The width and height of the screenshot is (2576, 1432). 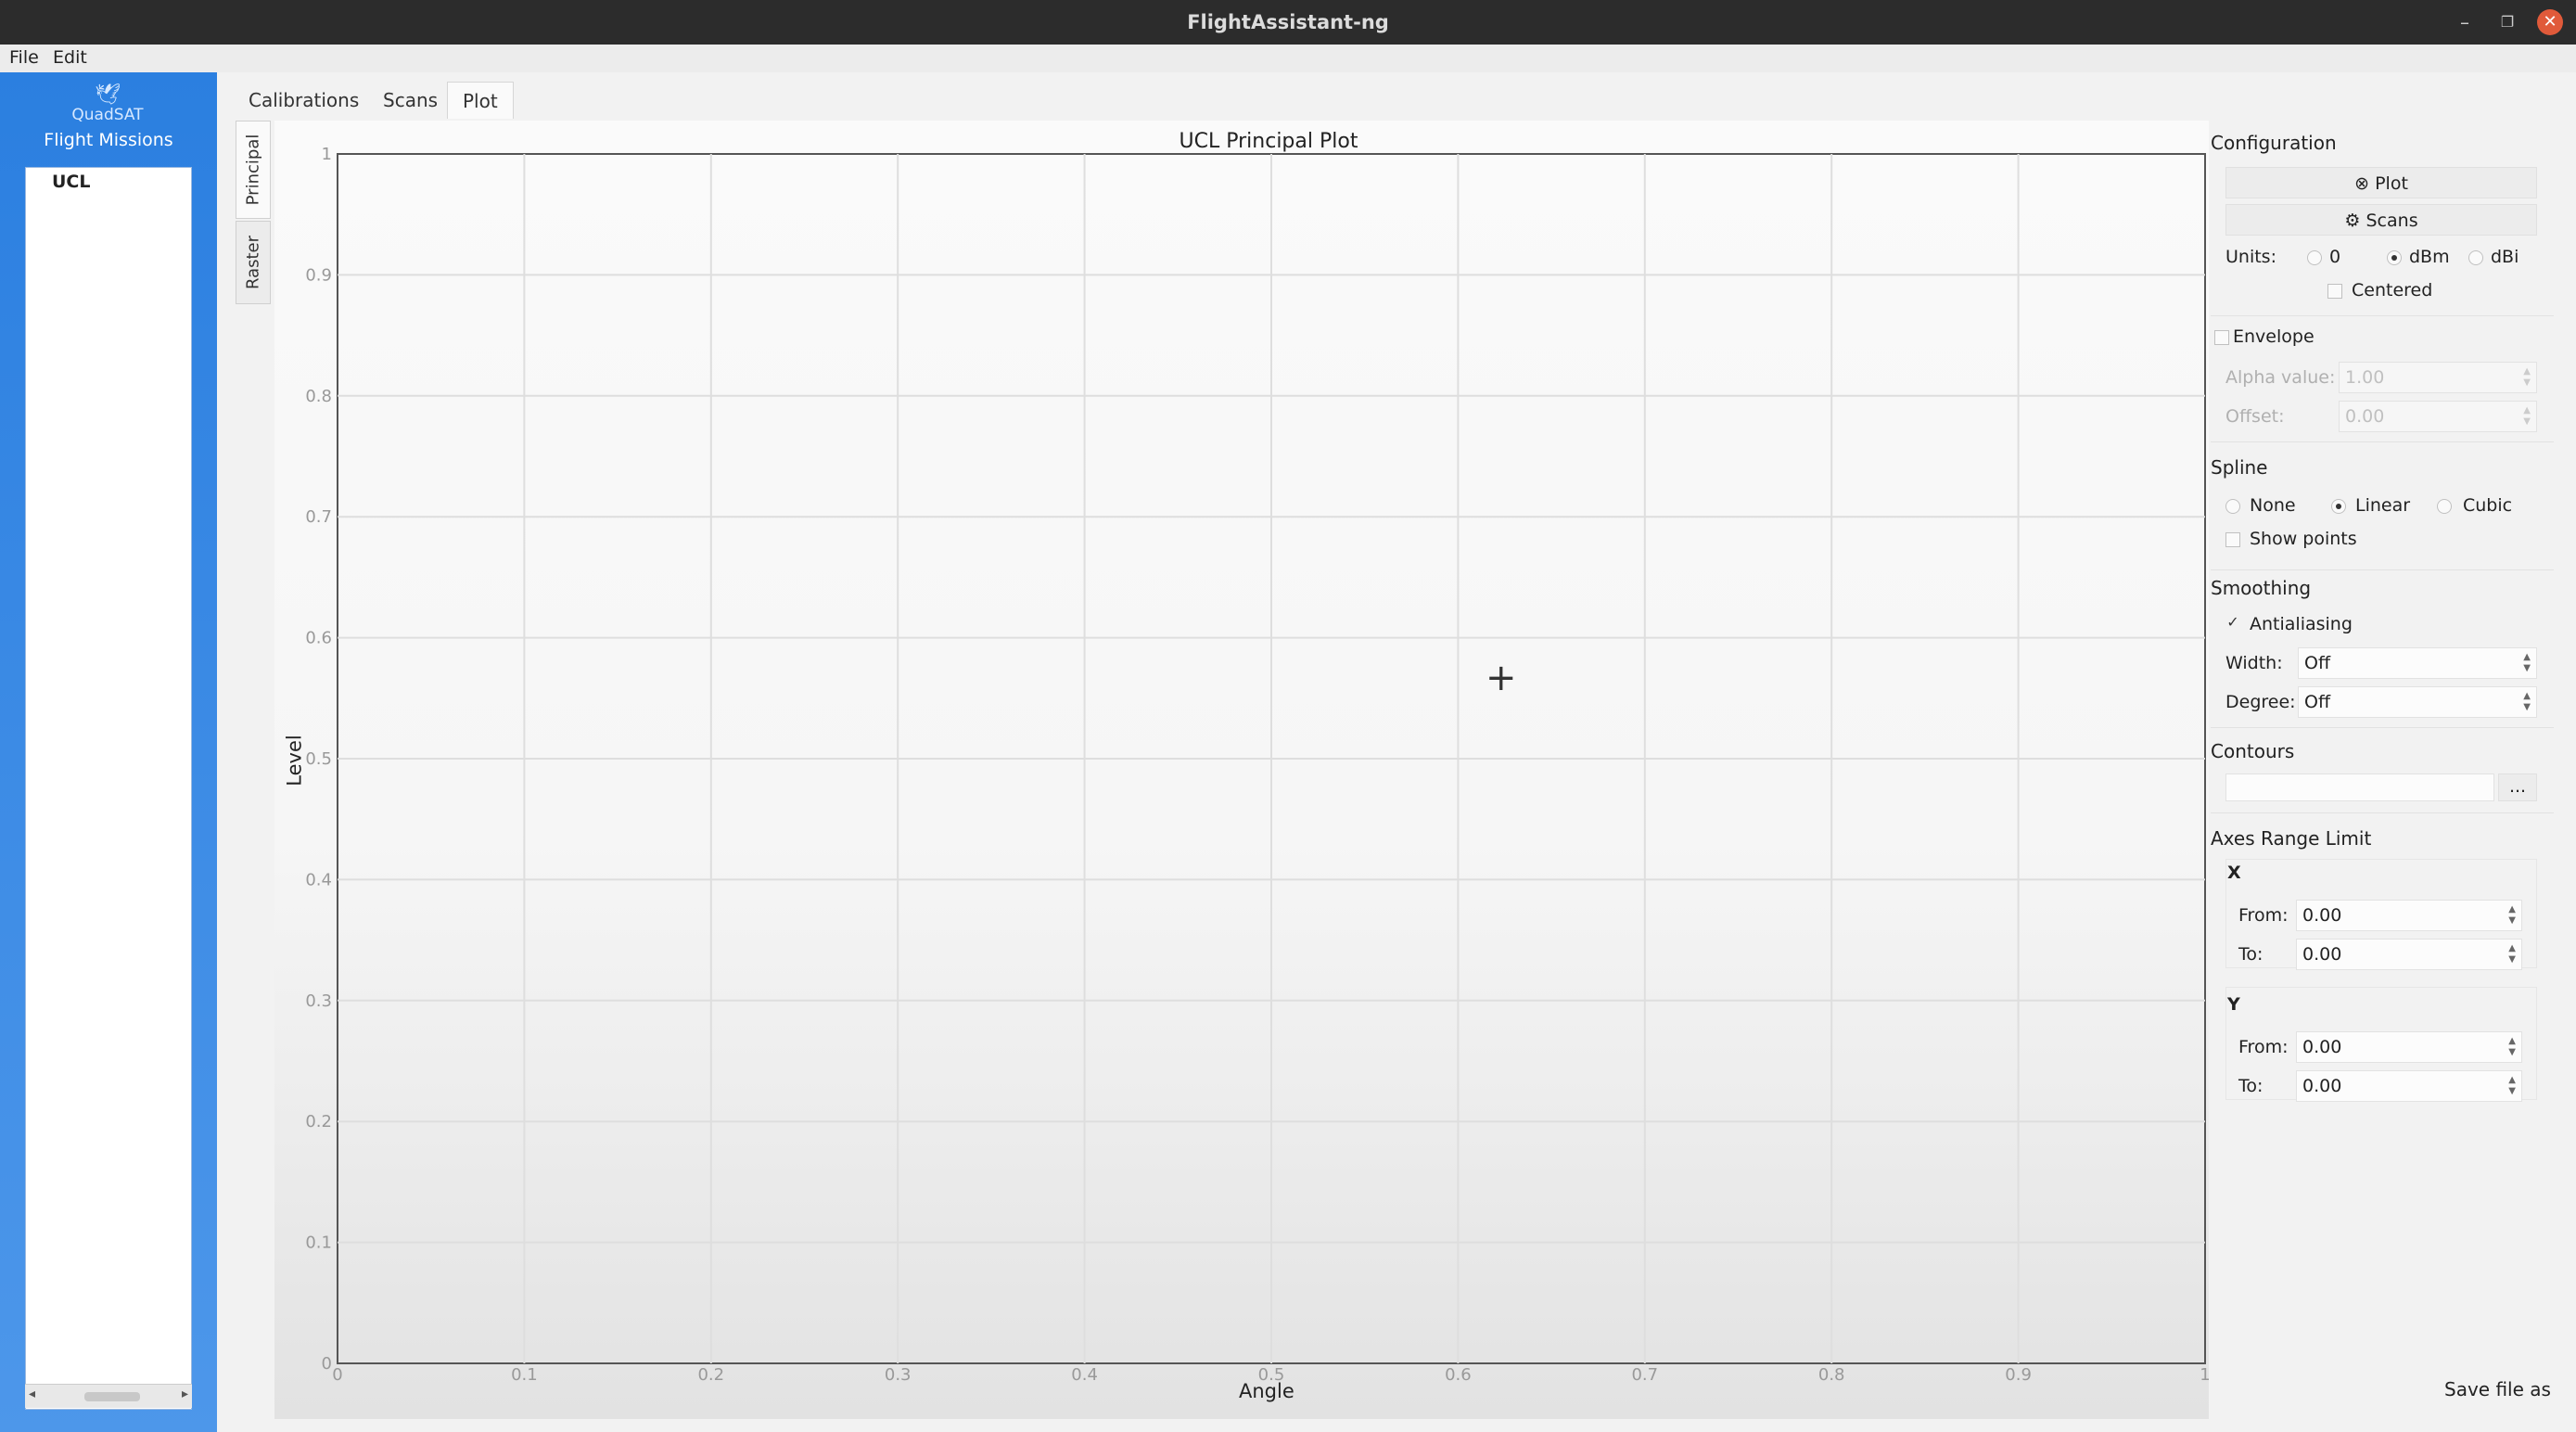 What do you see at coordinates (71, 182) in the screenshot?
I see `mission-item-ucl: UCL` at bounding box center [71, 182].